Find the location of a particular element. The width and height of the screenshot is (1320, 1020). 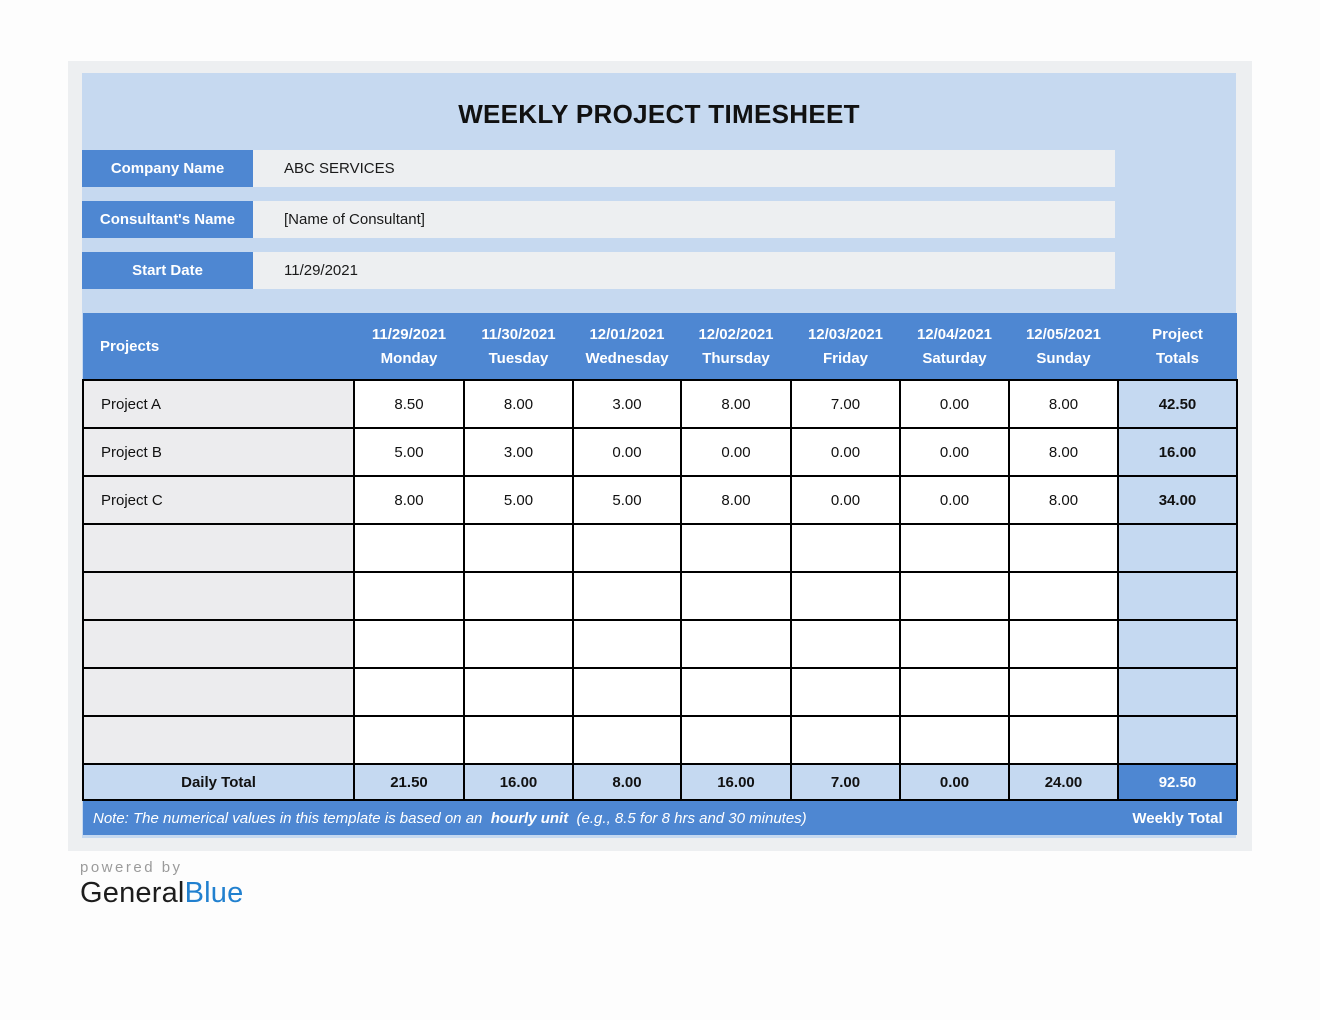

hours-cell: 8.50 is located at coordinates (409, 404).